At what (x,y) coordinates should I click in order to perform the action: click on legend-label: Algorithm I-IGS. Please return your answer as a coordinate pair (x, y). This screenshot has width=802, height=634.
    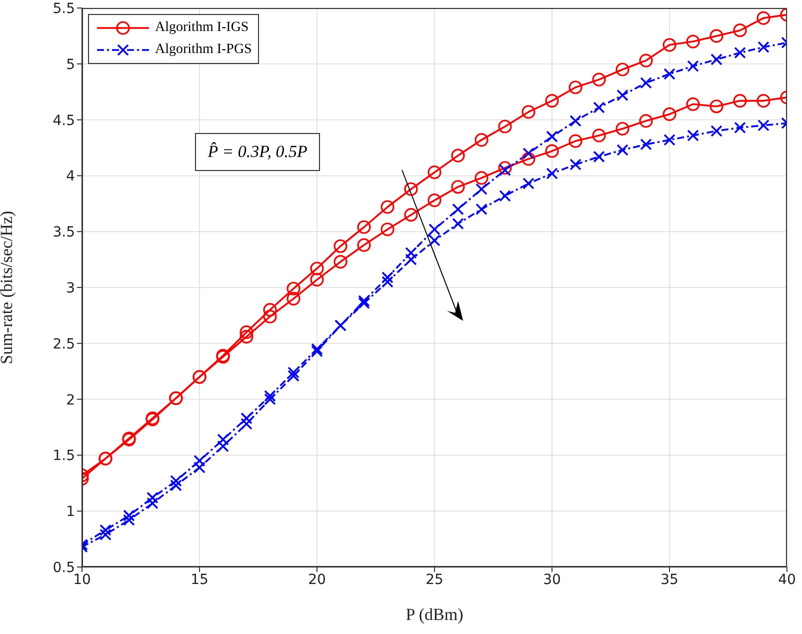
    Looking at the image, I should click on (202, 28).